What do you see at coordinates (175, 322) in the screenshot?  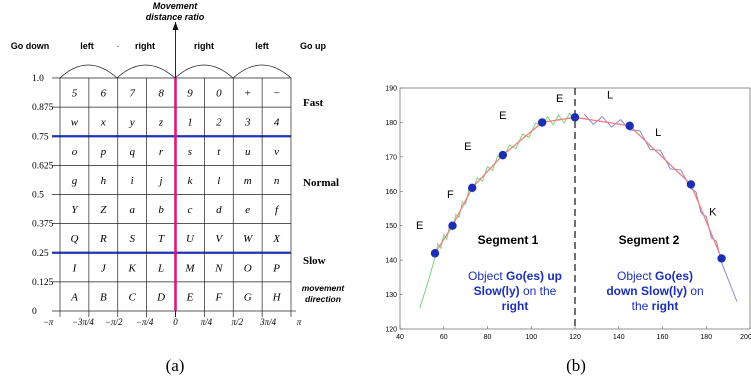 I see `x-tick-label: 0` at bounding box center [175, 322].